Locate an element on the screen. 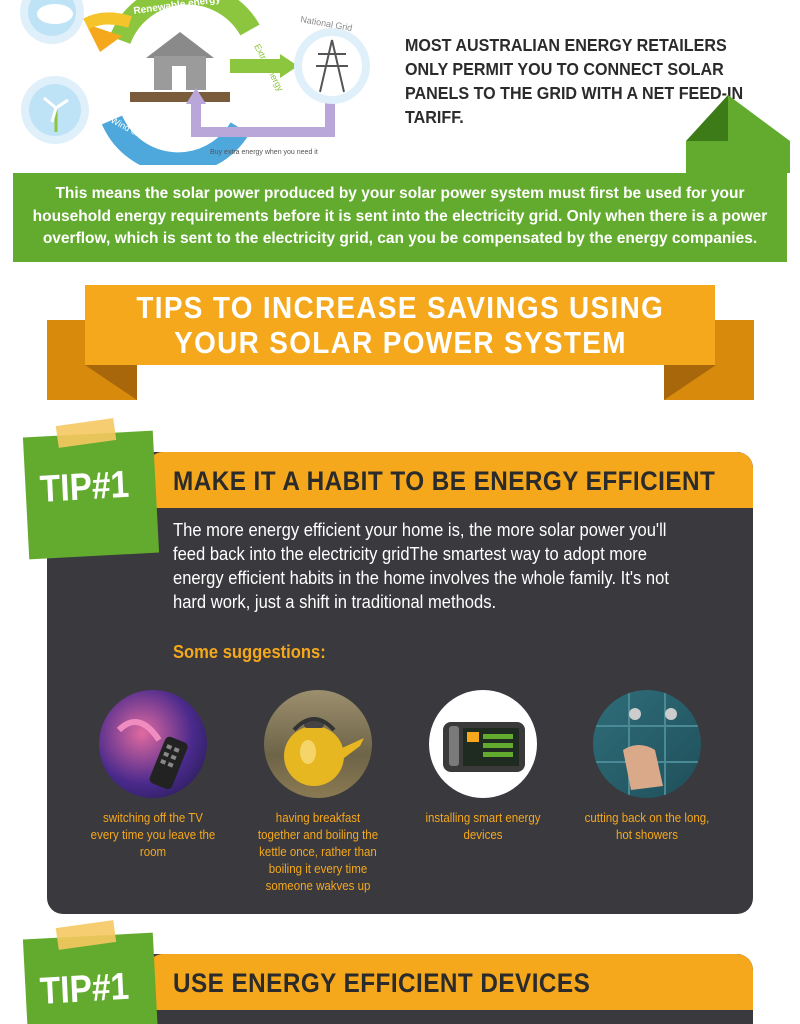  wind-turbine-icon is located at coordinates (56, 114).